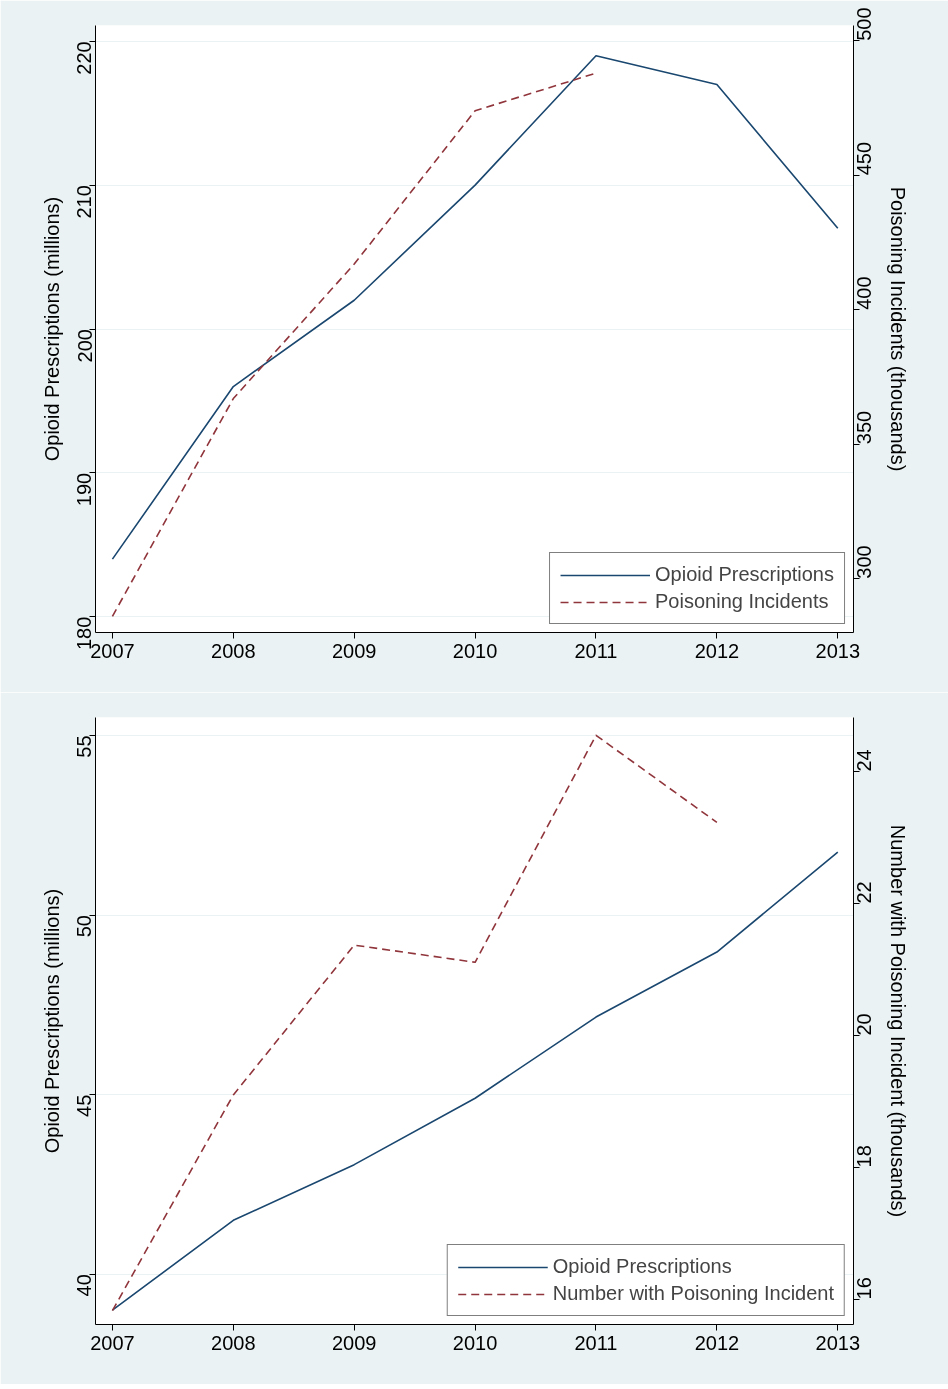  Describe the element at coordinates (864, 427) in the screenshot. I see `y2-tick-label: 350` at that location.